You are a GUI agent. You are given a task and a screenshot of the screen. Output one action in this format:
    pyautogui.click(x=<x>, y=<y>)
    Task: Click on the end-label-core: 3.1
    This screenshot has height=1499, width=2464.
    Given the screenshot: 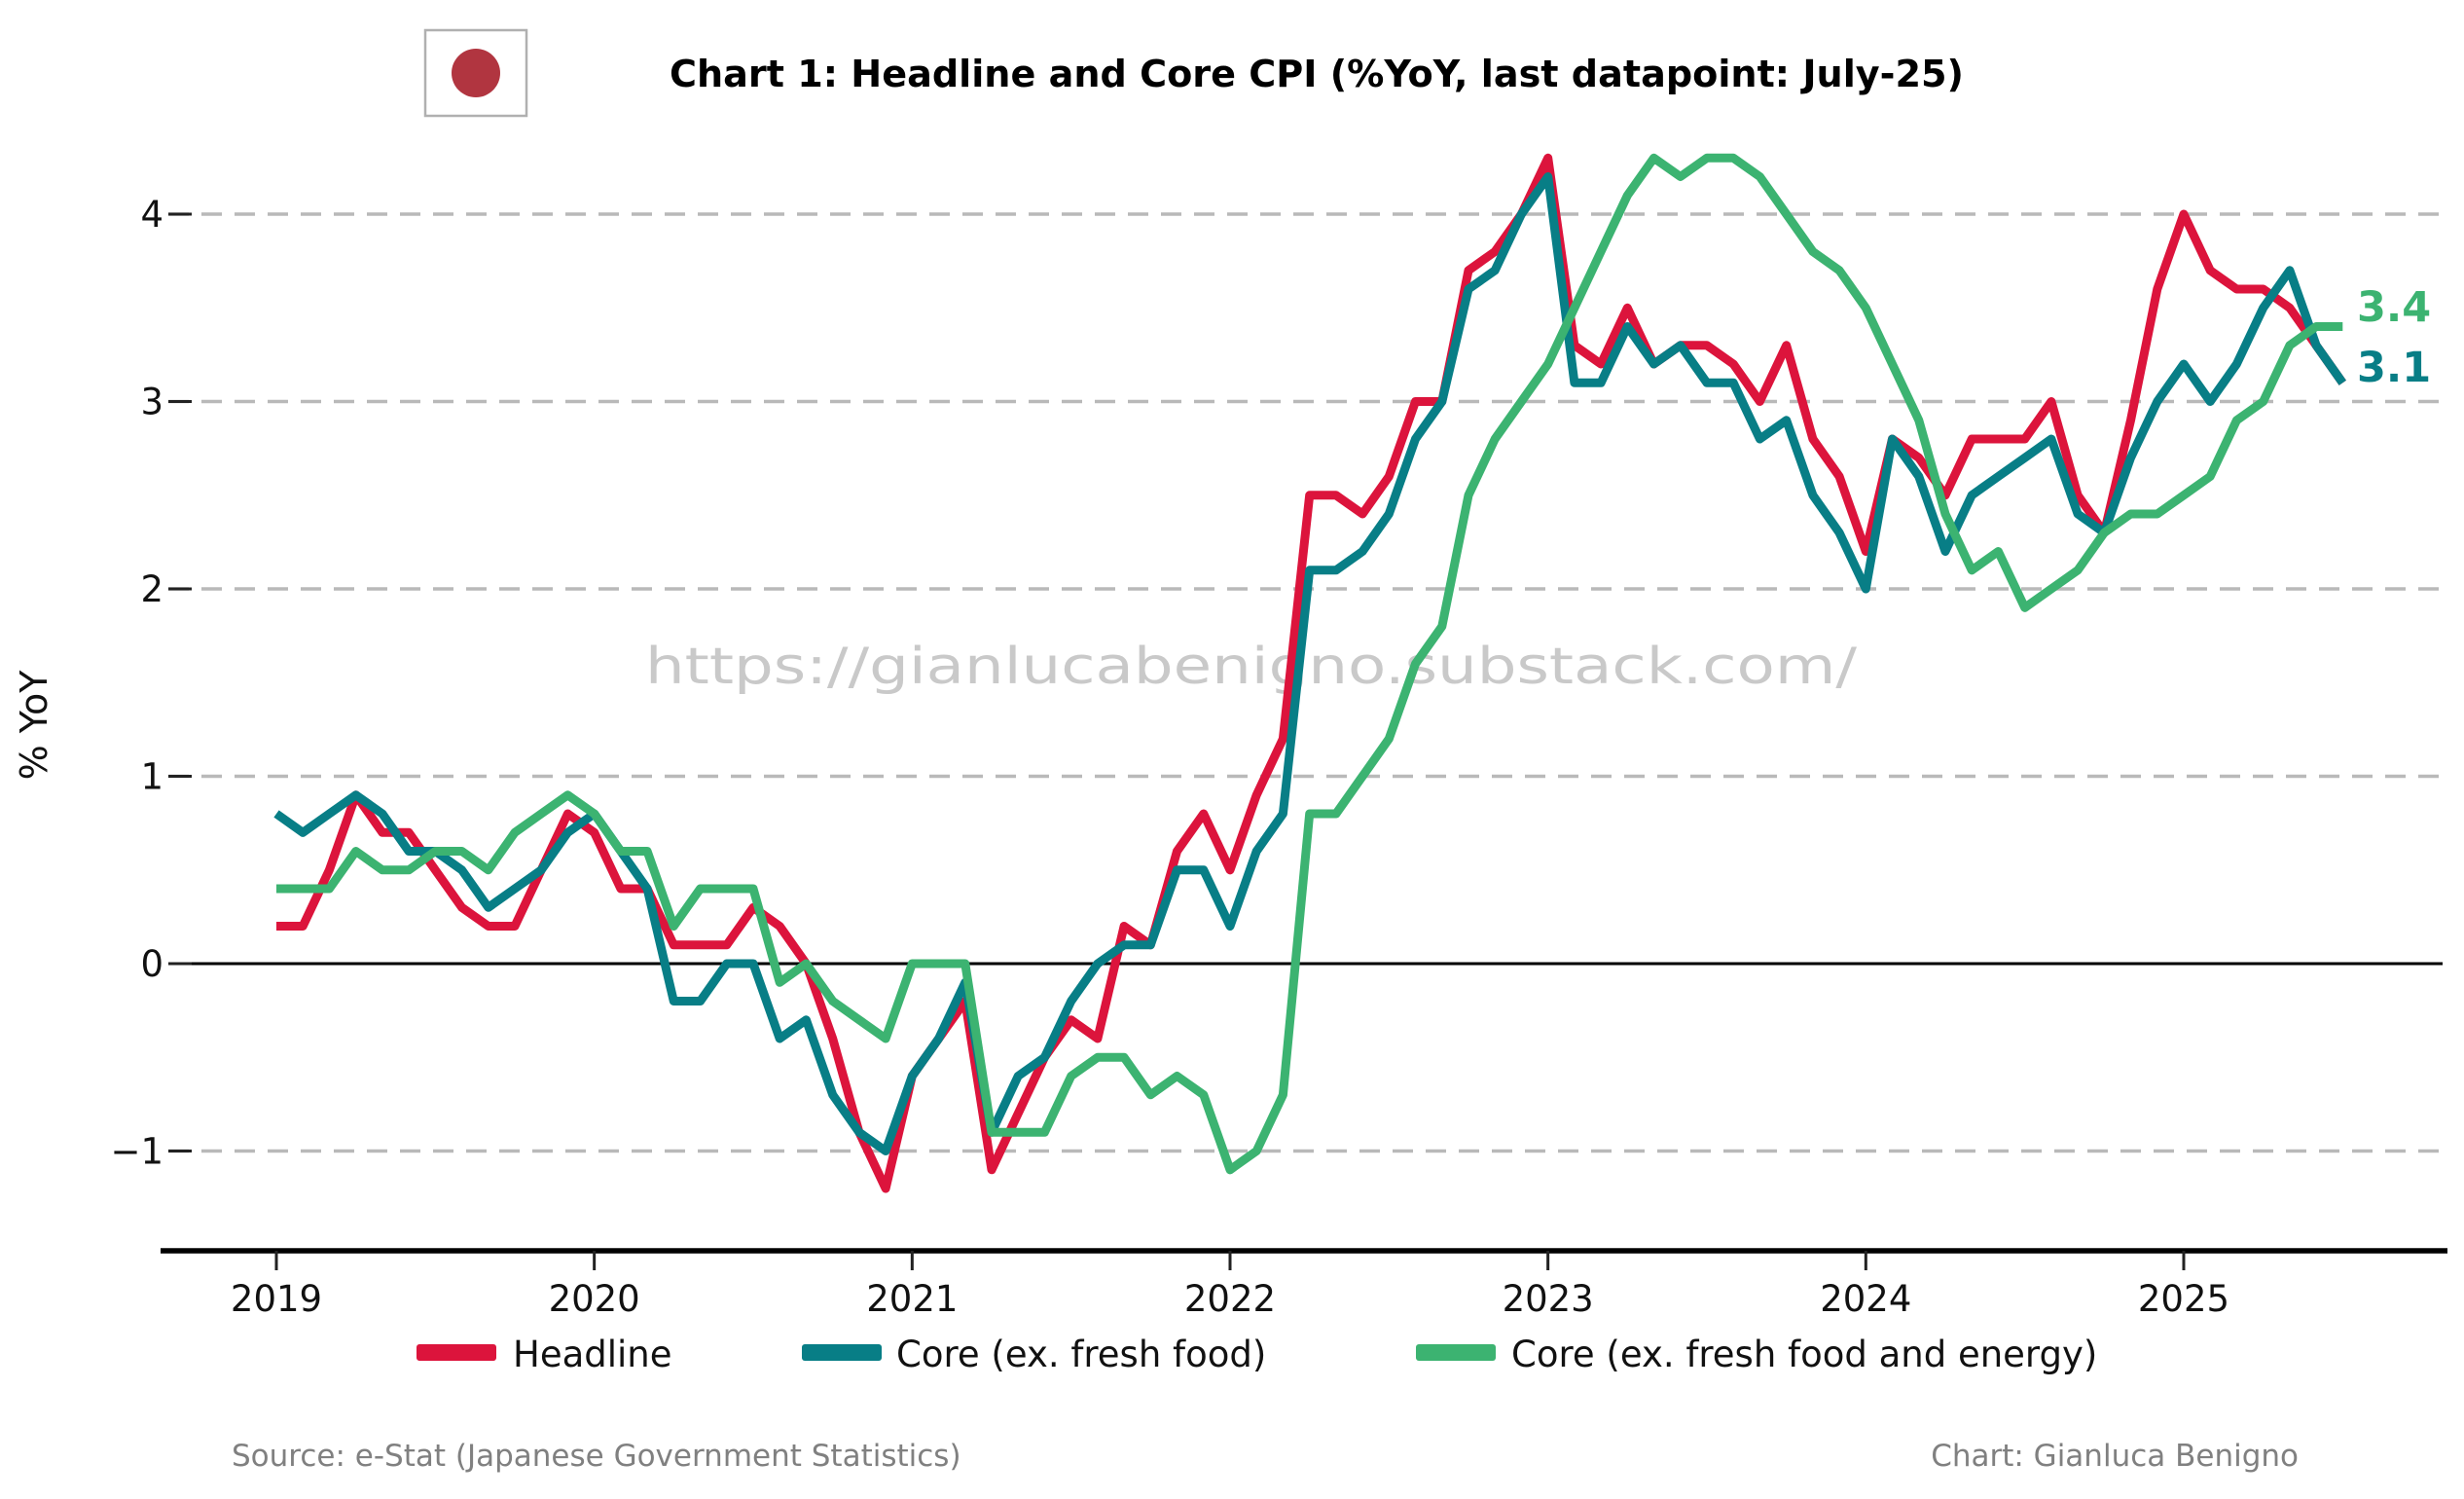 What is the action you would take?
    pyautogui.click(x=2394, y=368)
    